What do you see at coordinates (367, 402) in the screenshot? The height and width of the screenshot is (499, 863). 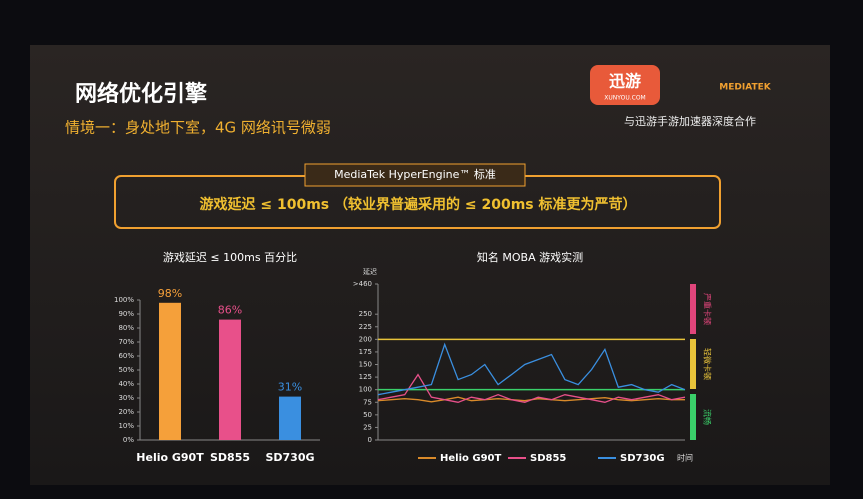 I see `y-tick-label: 75` at bounding box center [367, 402].